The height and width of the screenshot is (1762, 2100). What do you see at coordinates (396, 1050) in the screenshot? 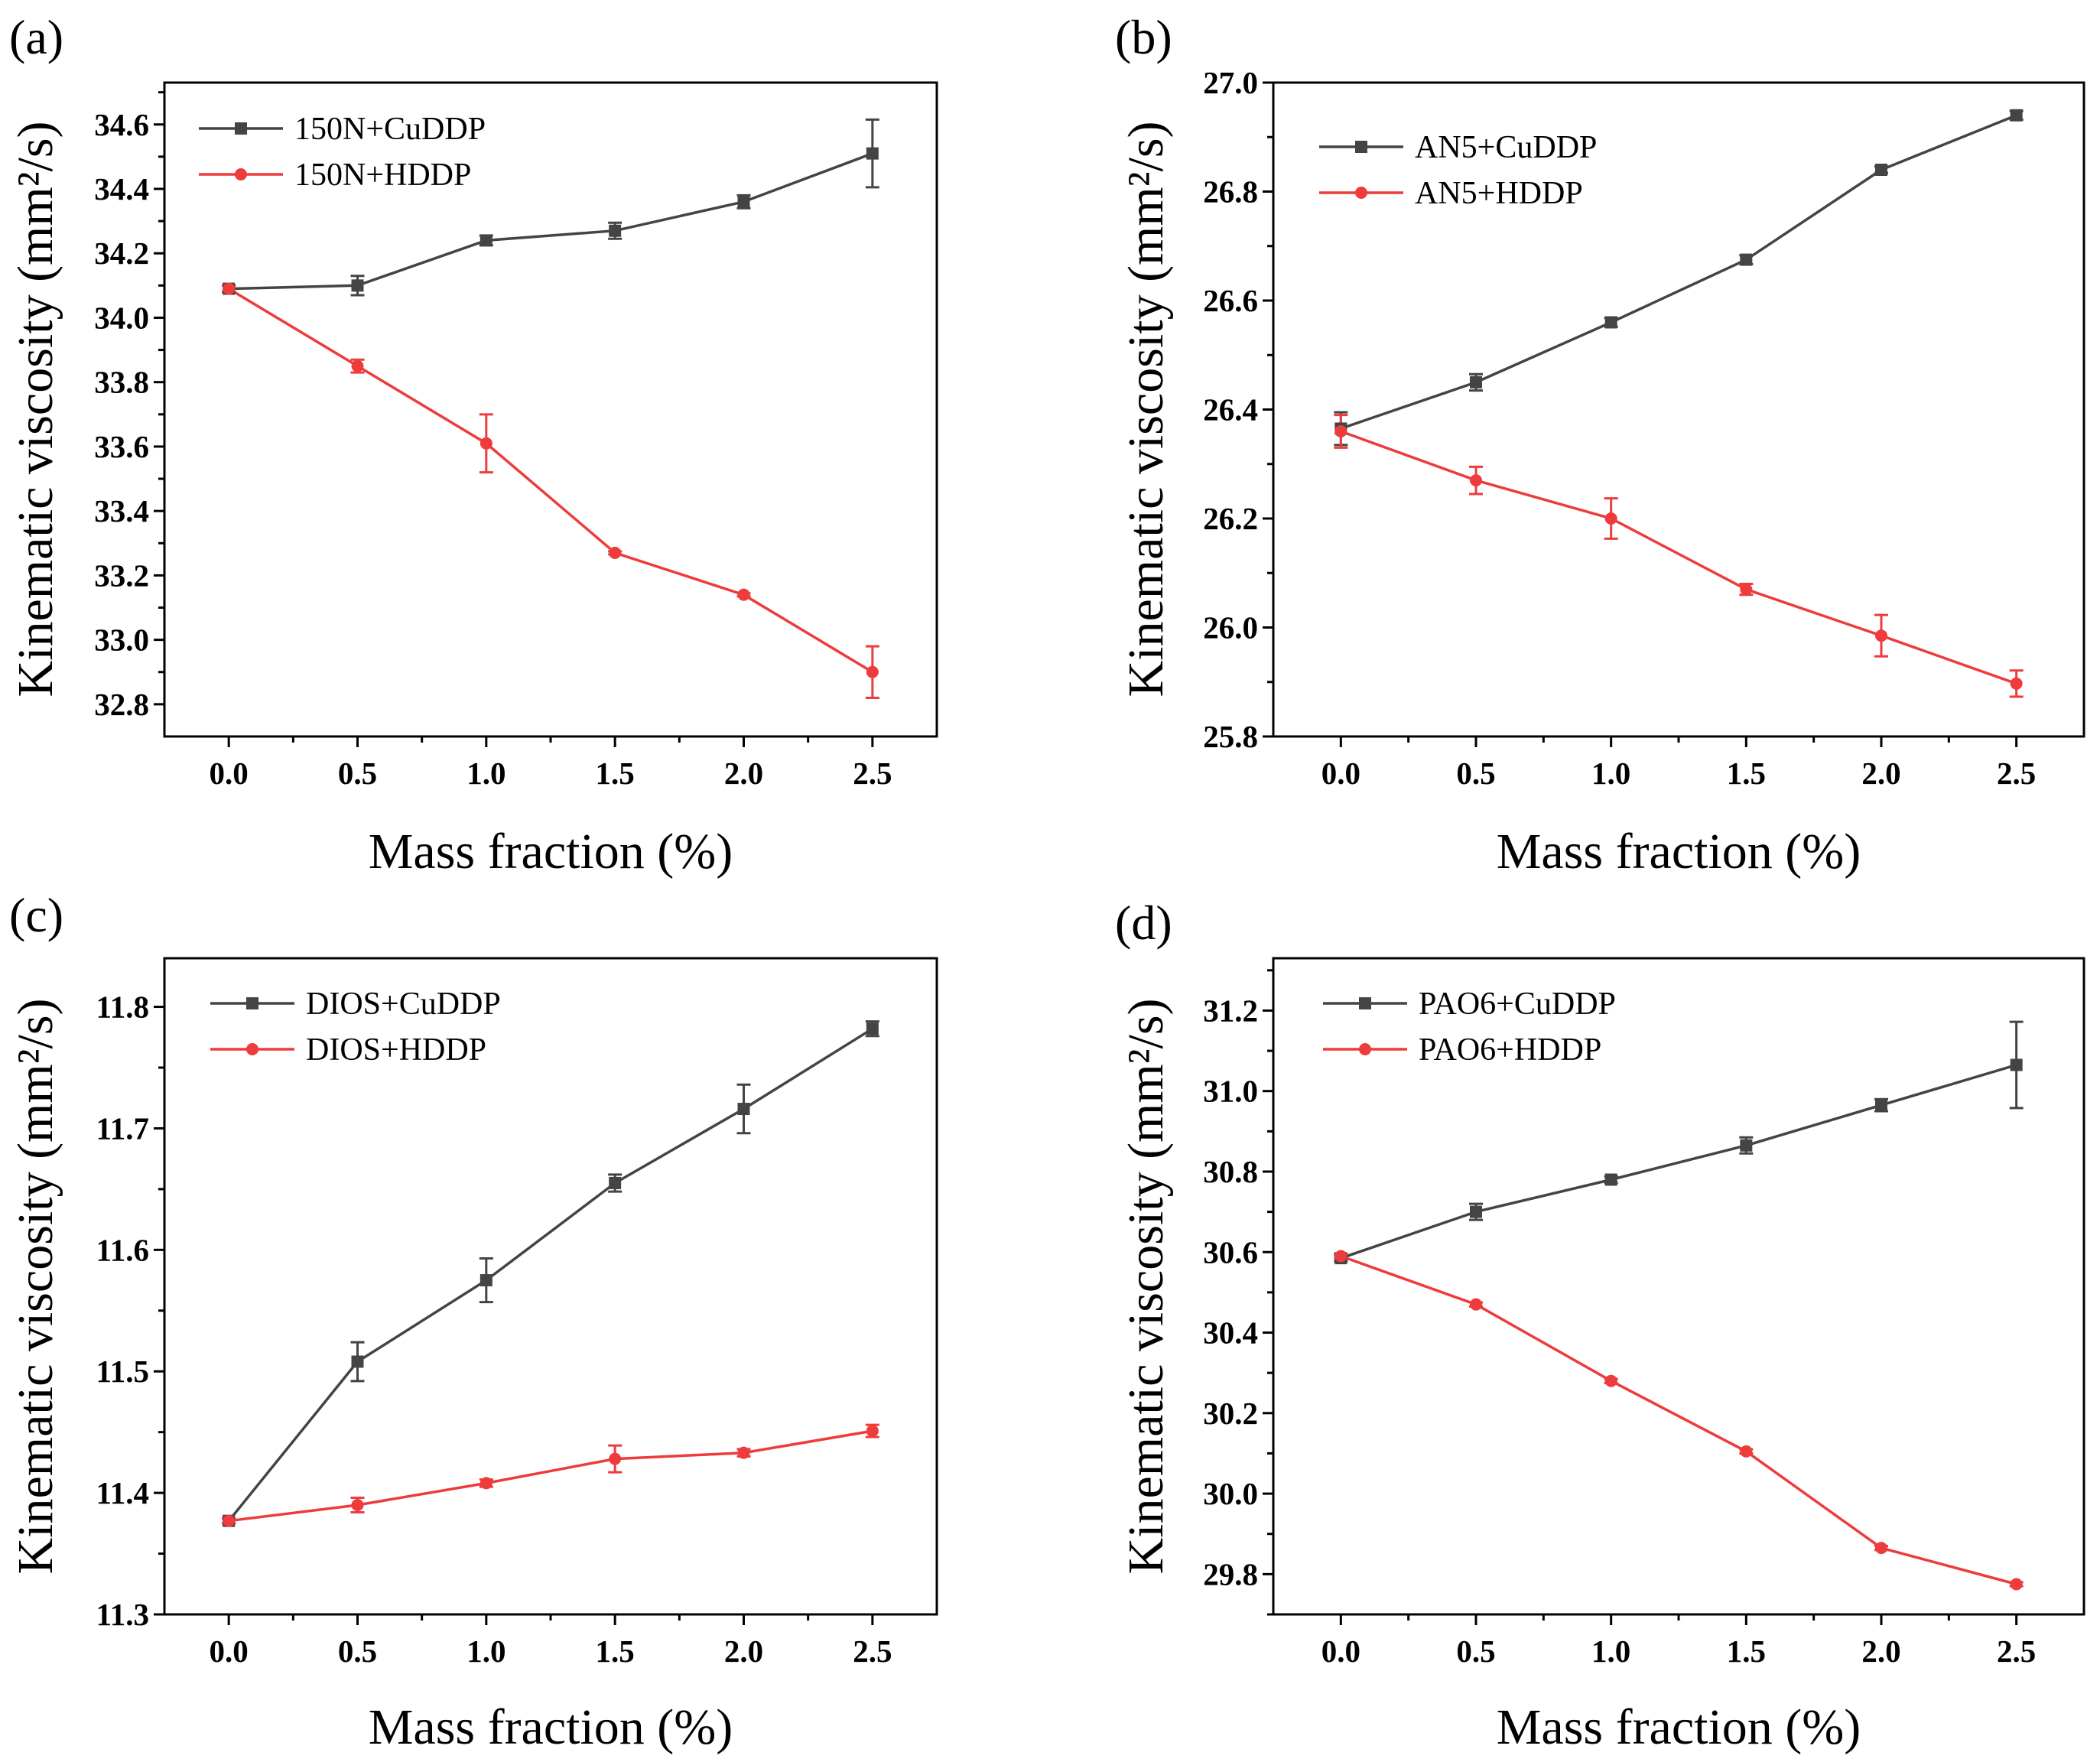
I see `legend-label: DIOS+HDDP` at bounding box center [396, 1050].